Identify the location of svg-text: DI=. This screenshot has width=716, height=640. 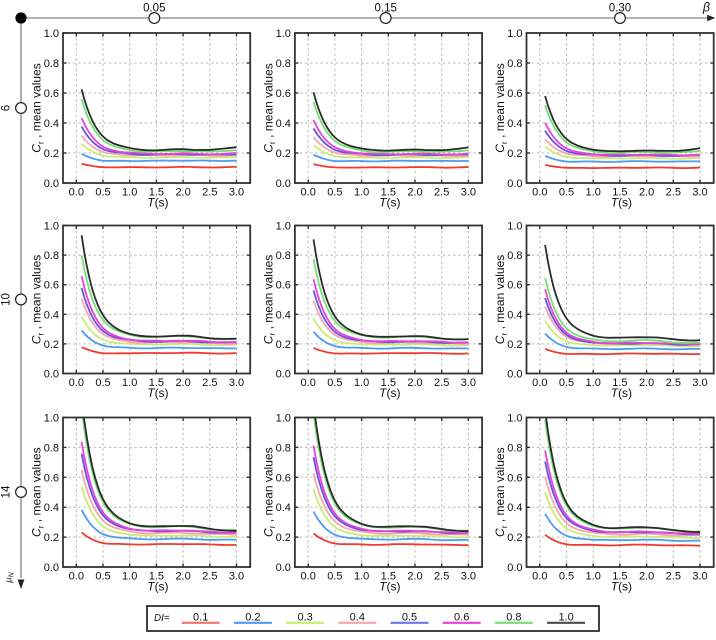
(162, 618).